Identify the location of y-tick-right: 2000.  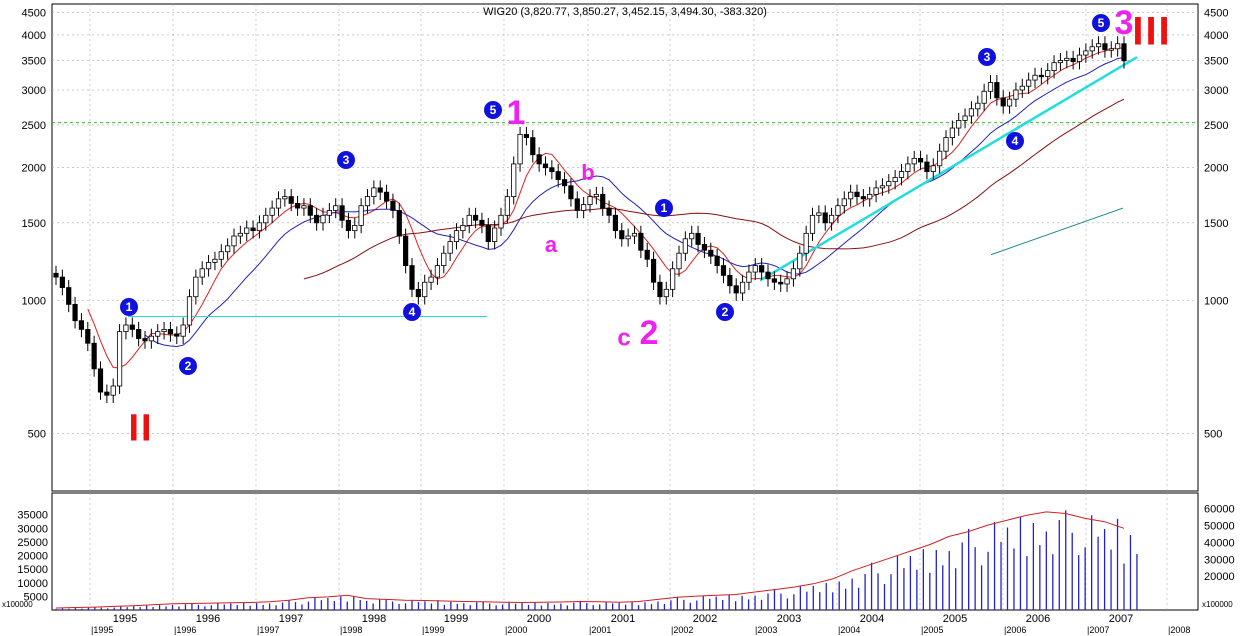
(1216, 169).